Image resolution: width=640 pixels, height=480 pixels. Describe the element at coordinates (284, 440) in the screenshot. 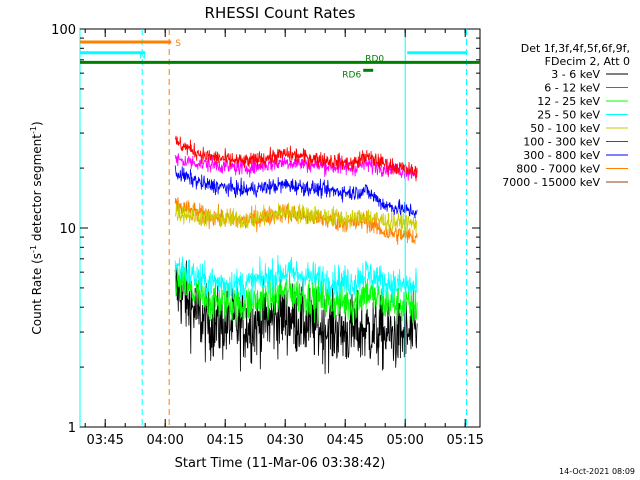

I see `x-tick-label: 04:30` at that location.